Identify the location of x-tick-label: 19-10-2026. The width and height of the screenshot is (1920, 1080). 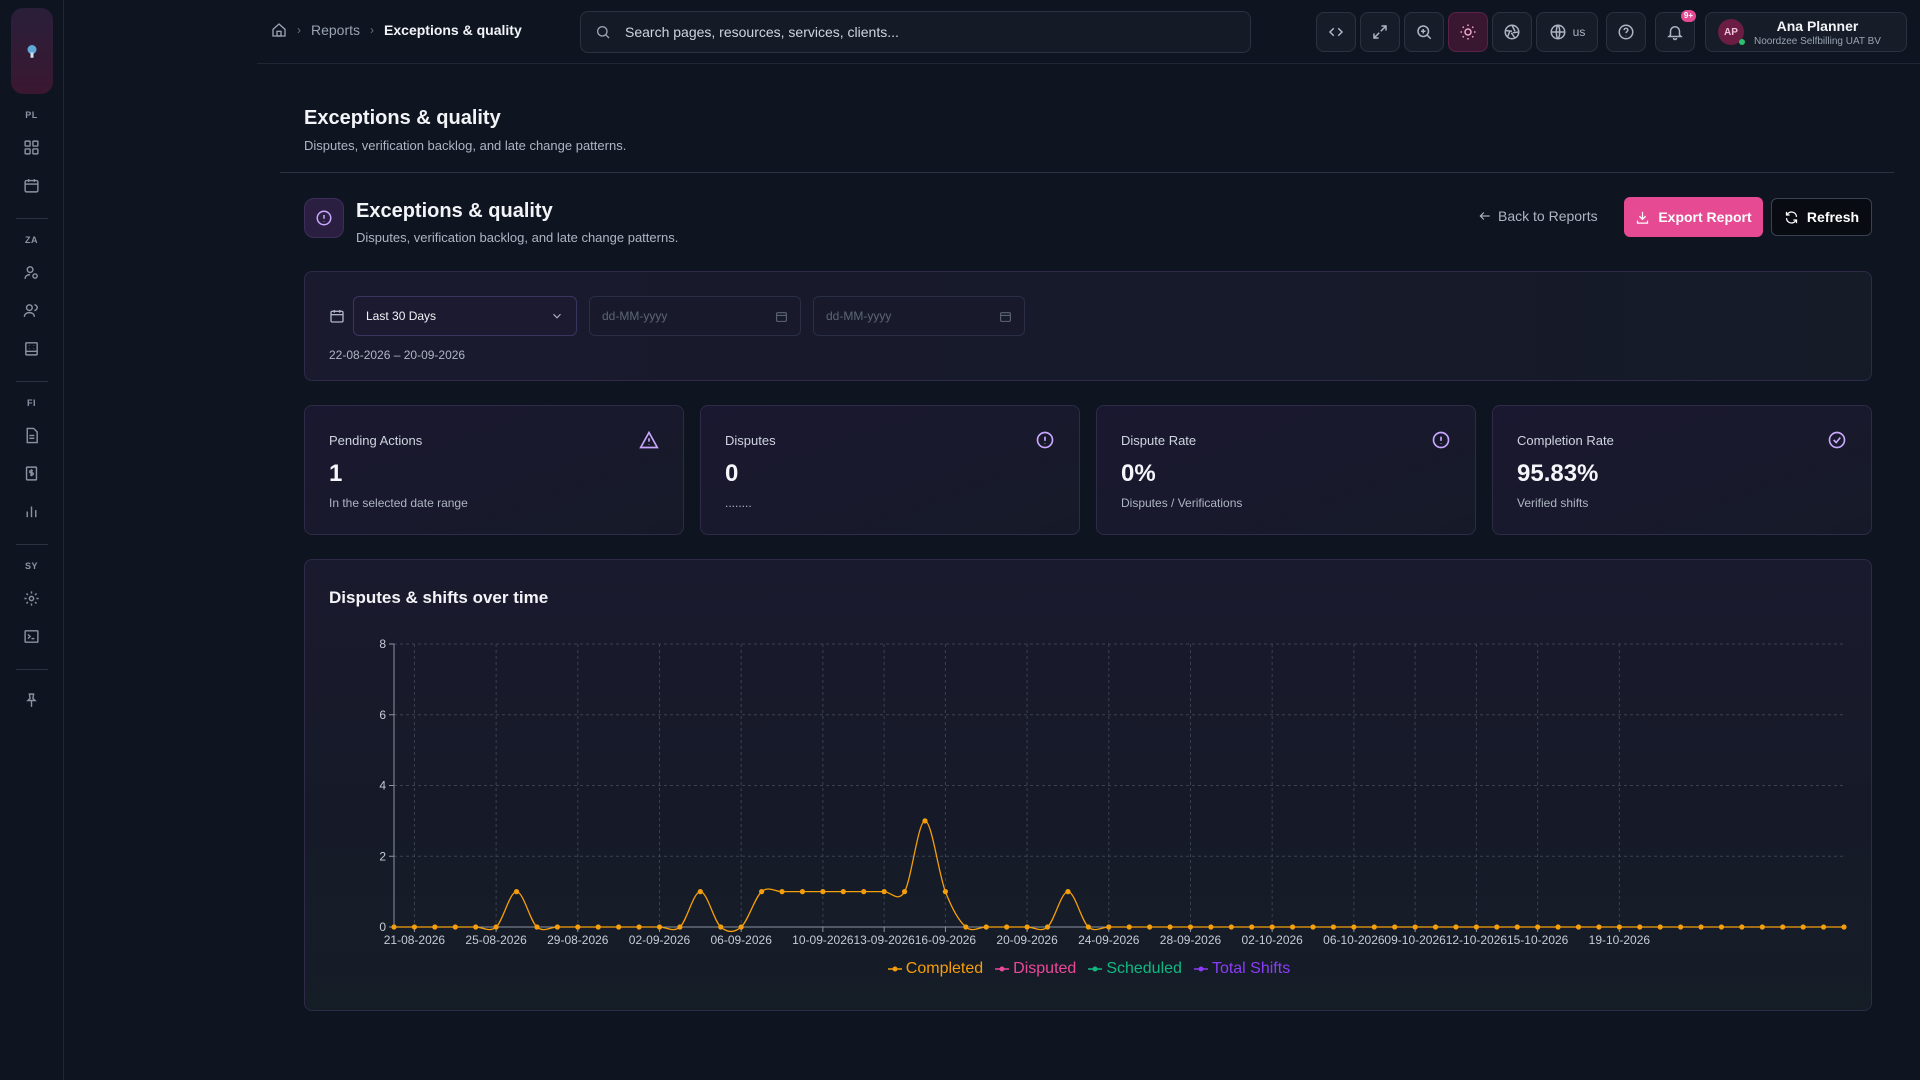
(1620, 940).